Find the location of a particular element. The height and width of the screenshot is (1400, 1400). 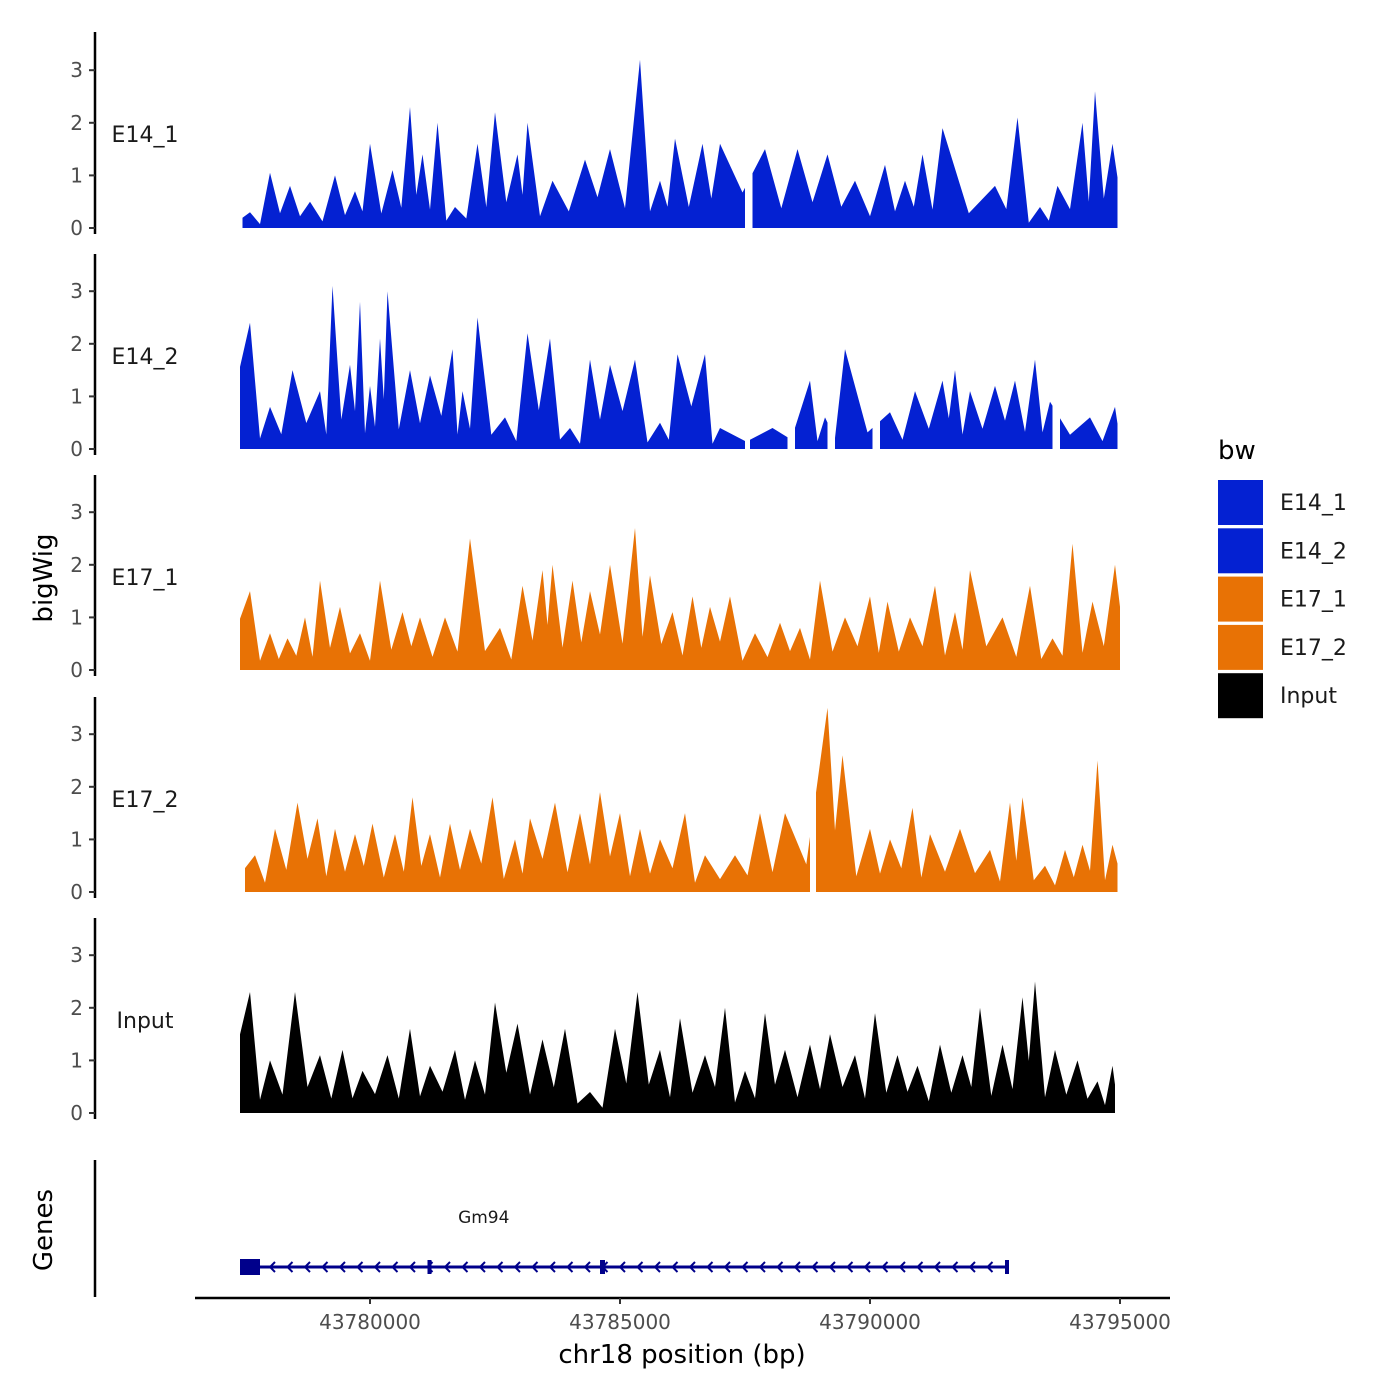

track-e17-1: 0 1 2 3 E17_1 is located at coordinates (595, 578).